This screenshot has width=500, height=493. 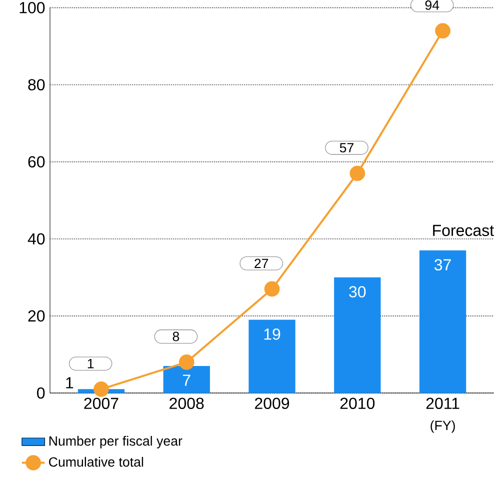 What do you see at coordinates (96, 461) in the screenshot?
I see `legend-label: Cumulative total` at bounding box center [96, 461].